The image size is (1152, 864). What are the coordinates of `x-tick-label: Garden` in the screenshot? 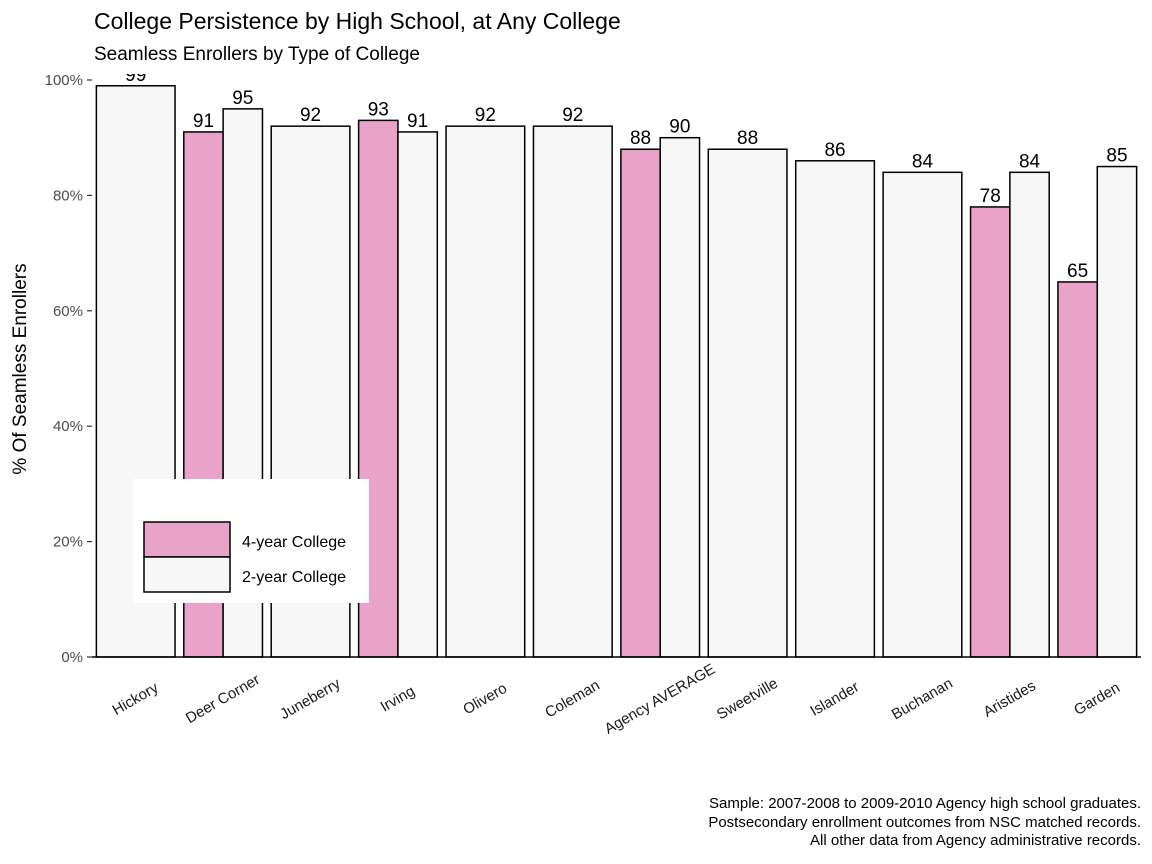 It's located at (1097, 699).